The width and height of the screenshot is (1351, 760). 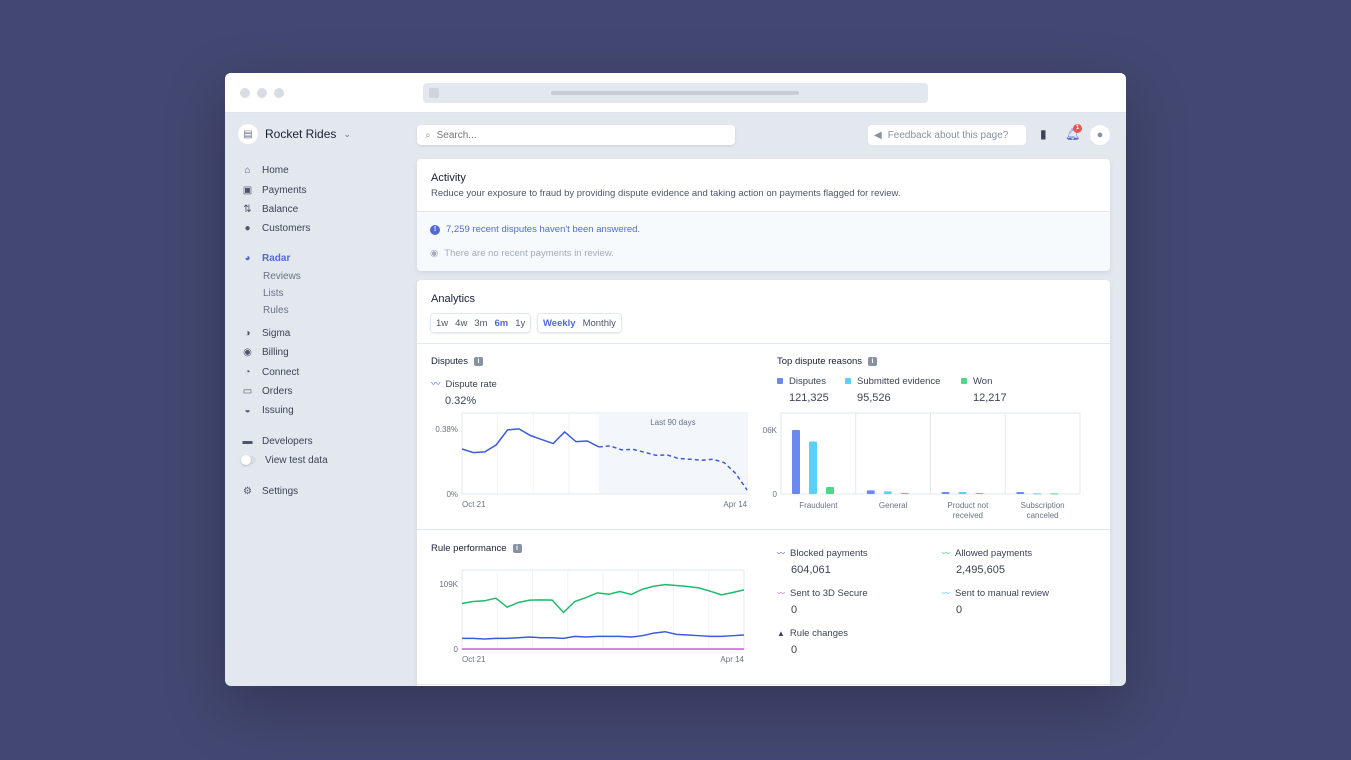 I want to click on legend-swatch, so click(x=964, y=381).